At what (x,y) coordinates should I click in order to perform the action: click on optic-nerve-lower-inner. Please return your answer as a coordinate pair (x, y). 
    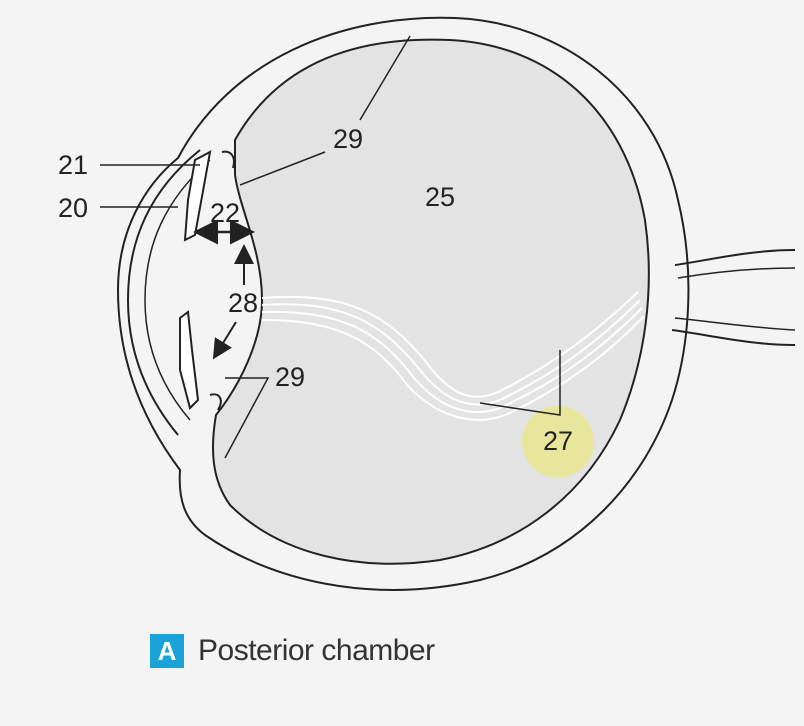
    Looking at the image, I should click on (735, 324).